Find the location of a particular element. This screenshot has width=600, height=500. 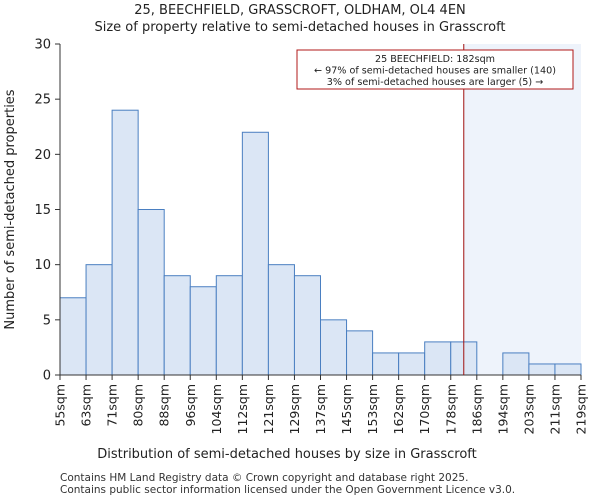

x-tick-label: 63sqm is located at coordinates (86, 405).